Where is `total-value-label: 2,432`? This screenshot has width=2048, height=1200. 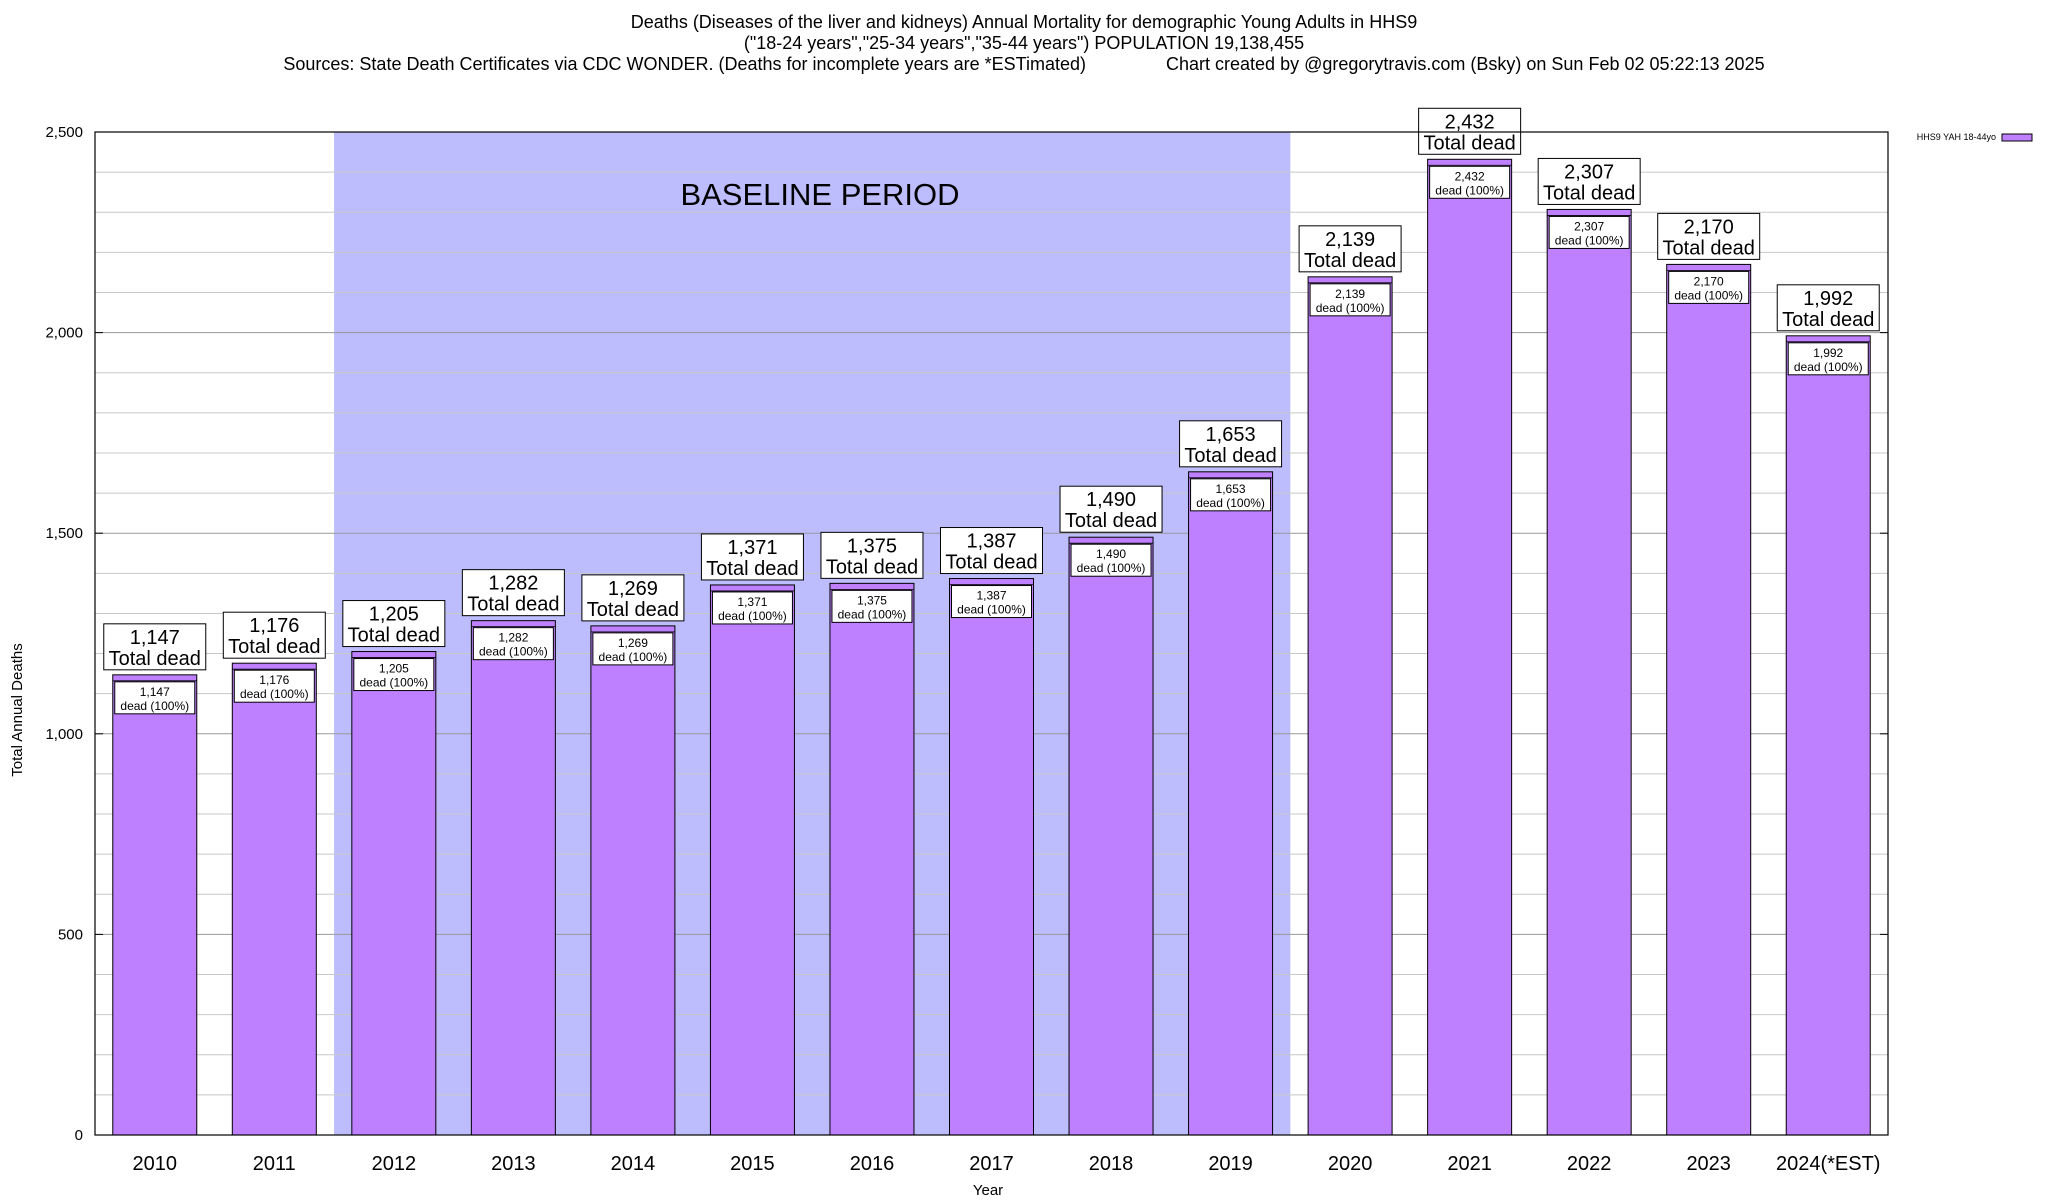
total-value-label: 2,432 is located at coordinates (1470, 122).